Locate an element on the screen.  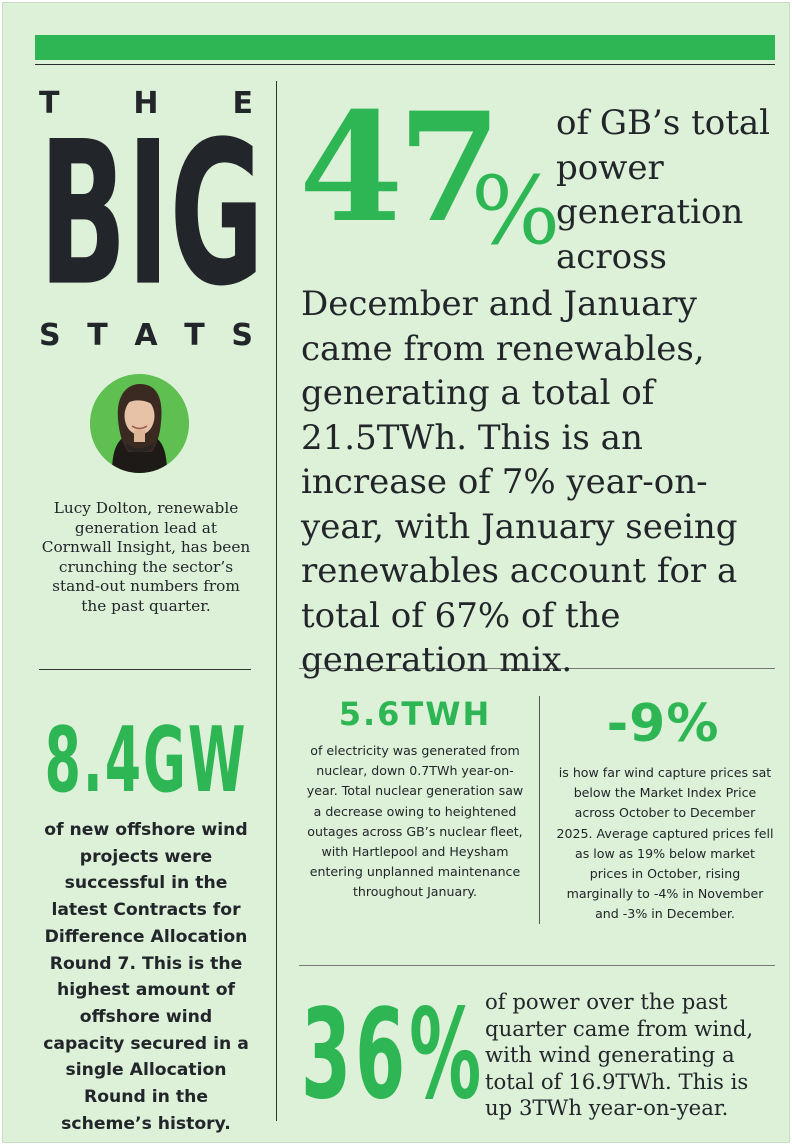
title-stats: S T A T S is located at coordinates (146, 336).